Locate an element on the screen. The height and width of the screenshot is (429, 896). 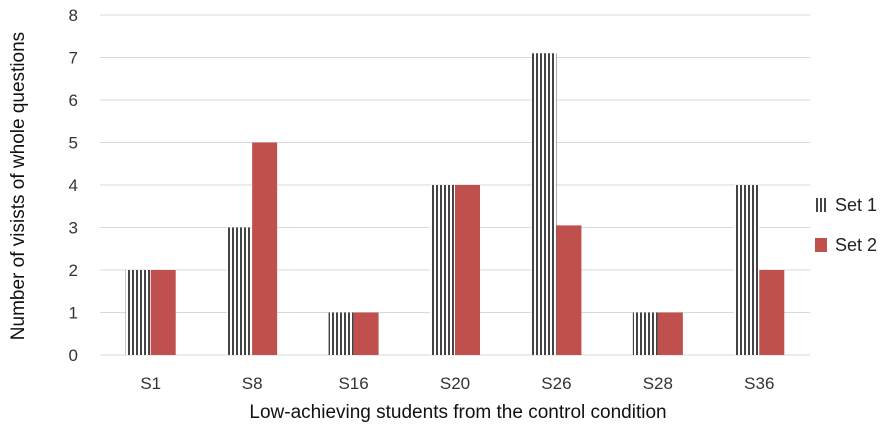
bar-set-1-s16 is located at coordinates (341, 333).